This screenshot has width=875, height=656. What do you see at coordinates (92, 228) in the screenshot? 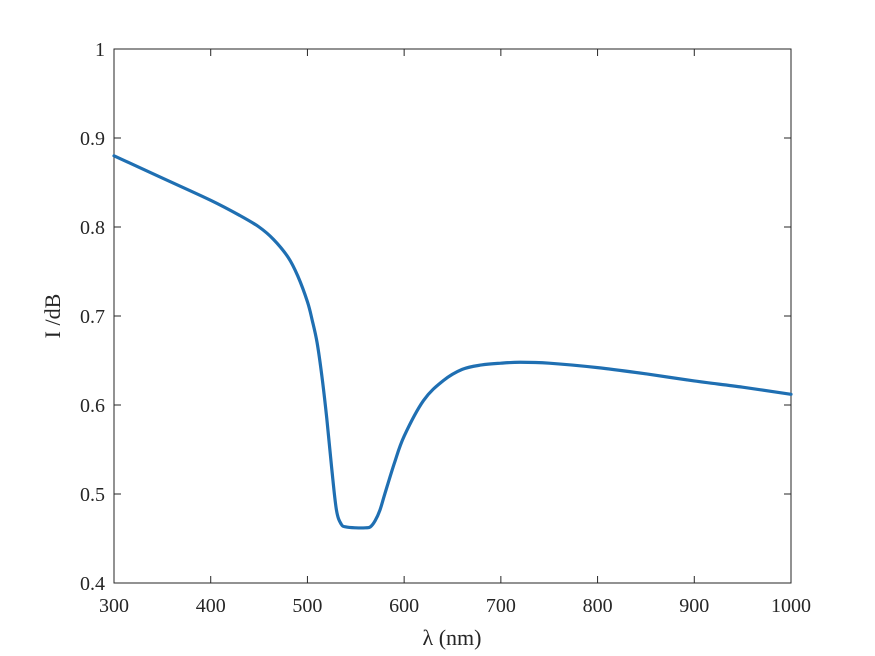
I see `y-tick-label: 0.8` at bounding box center [92, 228].